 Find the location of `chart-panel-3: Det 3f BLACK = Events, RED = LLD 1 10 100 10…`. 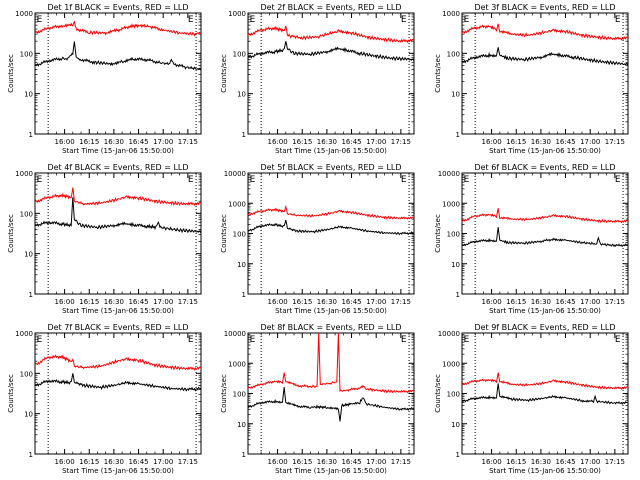

chart-panel-3: Det 3f BLACK = Events, RED = LLD 1 10 100 10… is located at coordinates (531, 79).